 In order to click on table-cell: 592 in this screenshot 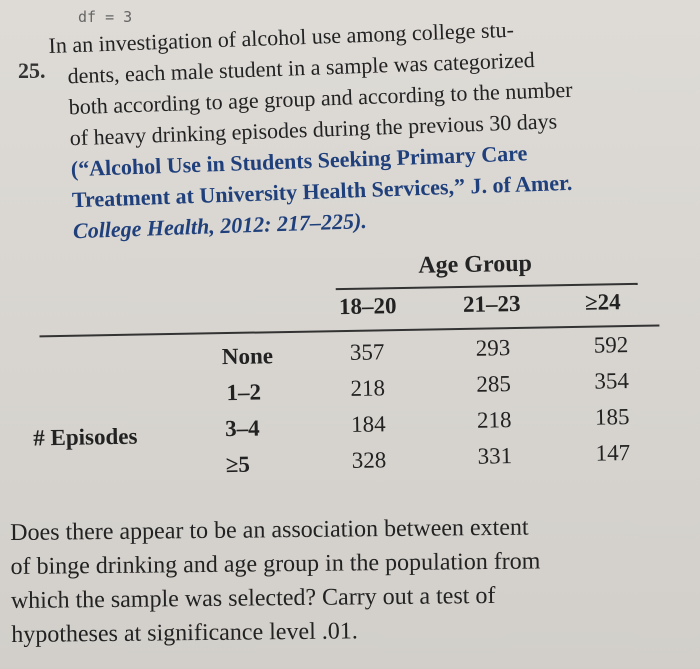, I will do `click(611, 345)`.